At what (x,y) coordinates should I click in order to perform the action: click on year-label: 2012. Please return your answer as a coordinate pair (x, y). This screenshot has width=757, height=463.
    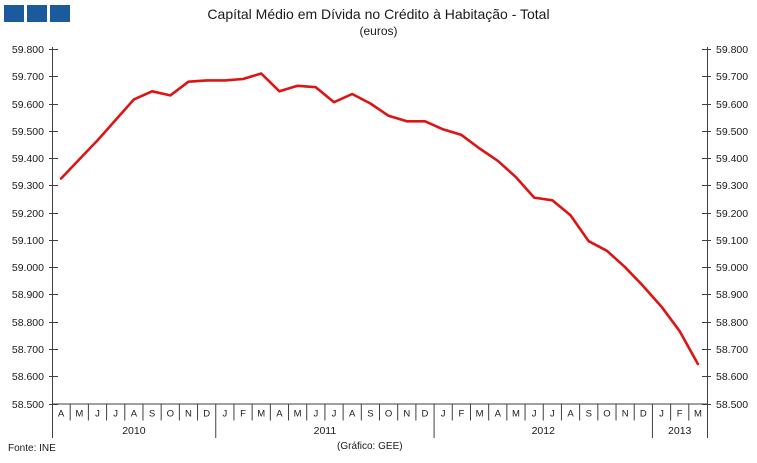
    Looking at the image, I should click on (544, 431).